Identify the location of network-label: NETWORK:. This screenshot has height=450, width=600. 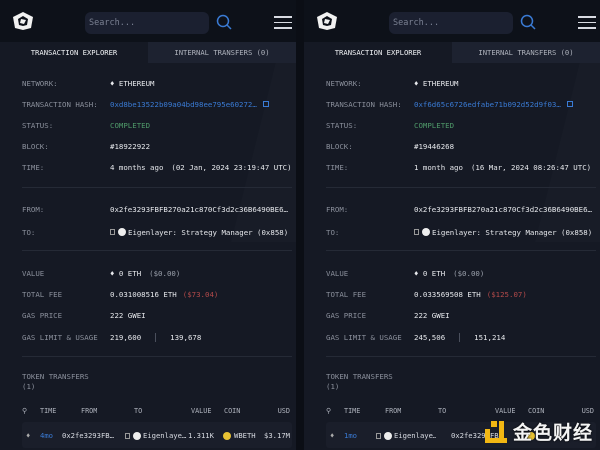
(40, 83).